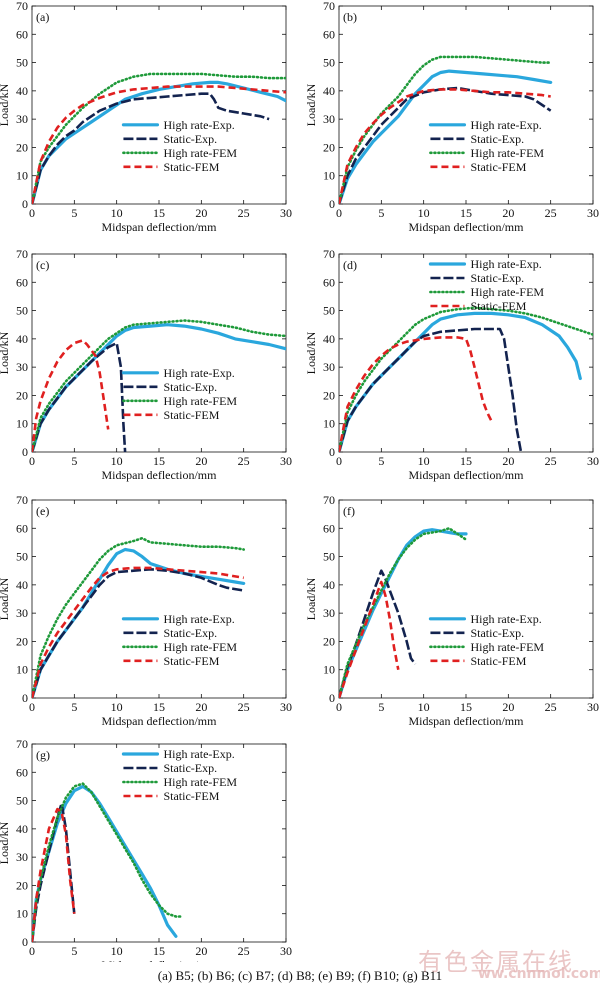 The width and height of the screenshot is (600, 992). What do you see at coordinates (5, 104) in the screenshot?
I see `panel-a-ylabel: Load/kN` at bounding box center [5, 104].